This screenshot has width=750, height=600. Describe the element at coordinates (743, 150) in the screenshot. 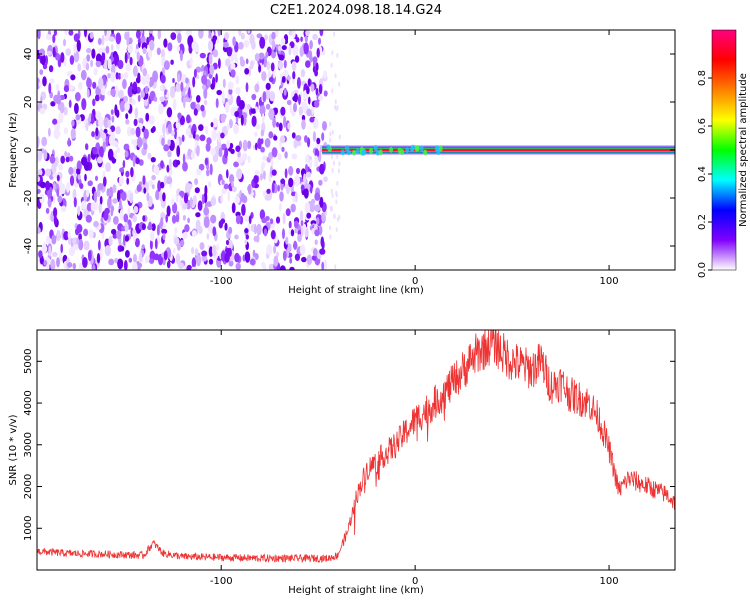

I see `colorbar-label: Normalized spectral amplitude` at that location.